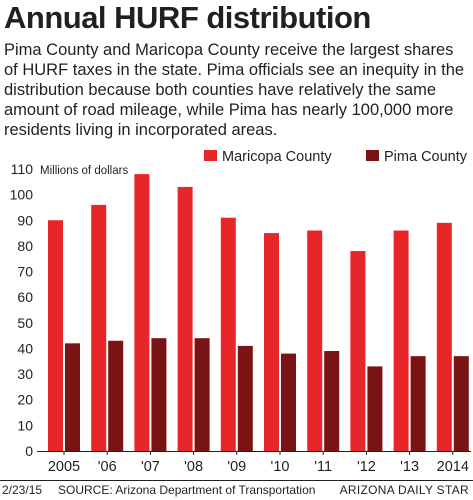 The width and height of the screenshot is (473, 500). I want to click on y-tick-label: 50, so click(25, 323).